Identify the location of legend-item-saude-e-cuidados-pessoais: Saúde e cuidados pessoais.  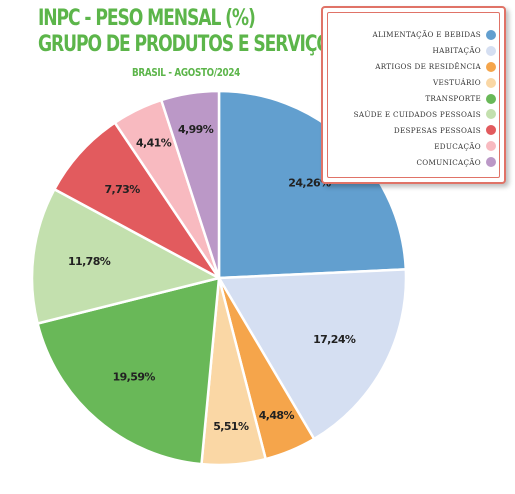
(425, 114).